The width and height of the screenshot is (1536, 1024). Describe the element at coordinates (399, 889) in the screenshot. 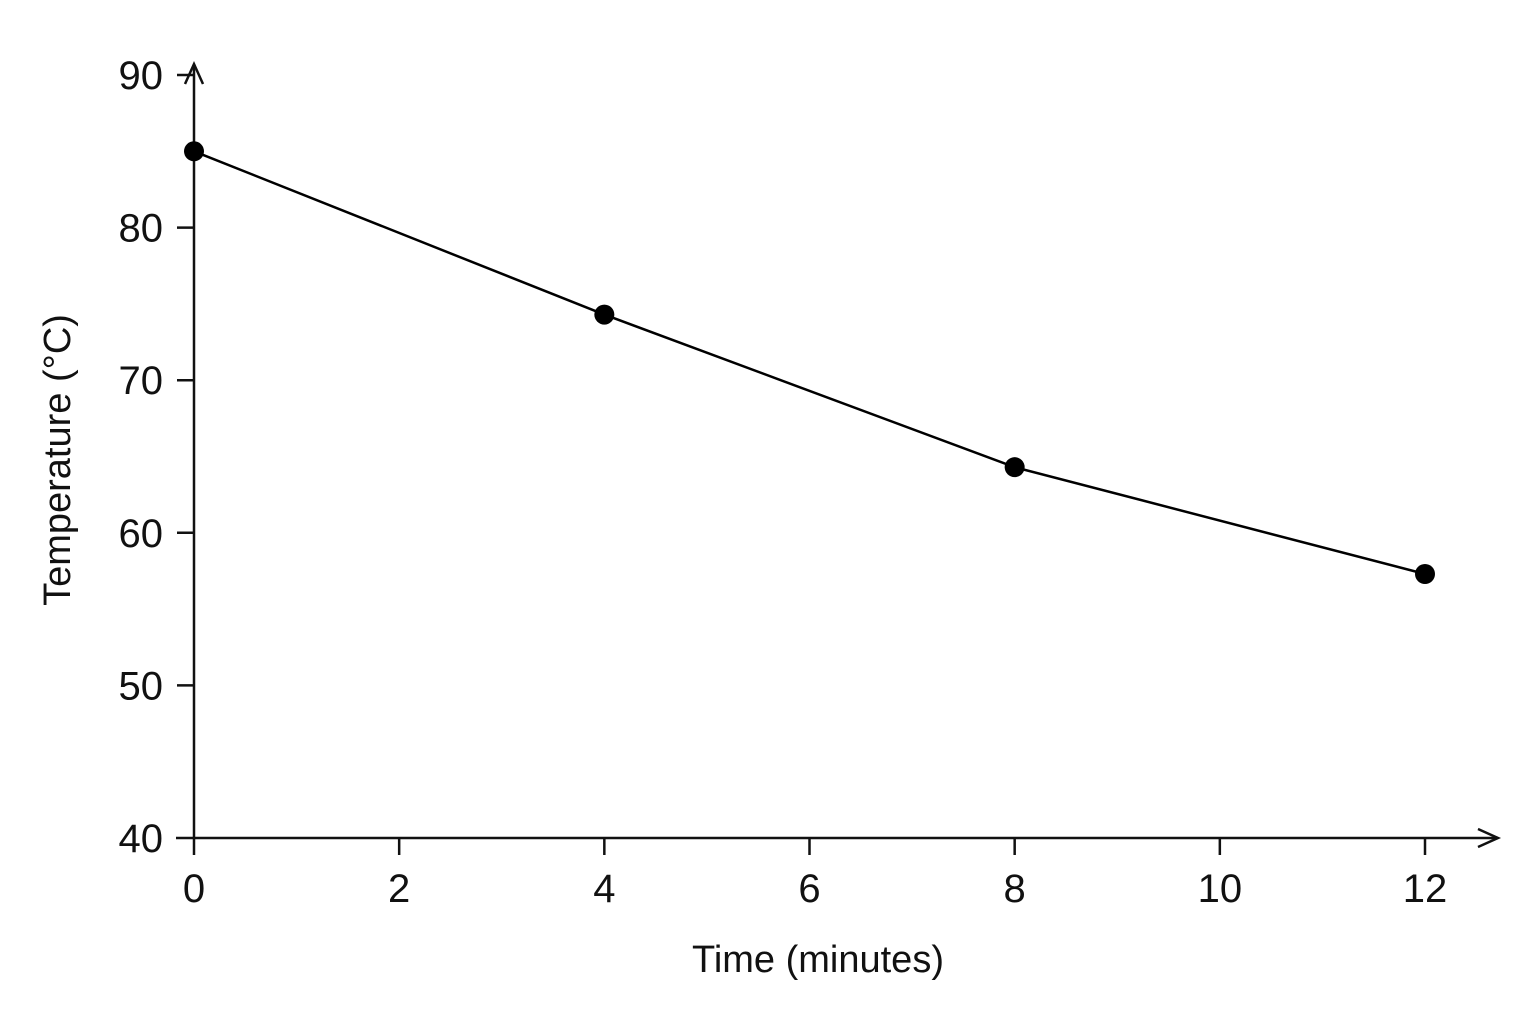

I see `x-tick-label: 2` at that location.